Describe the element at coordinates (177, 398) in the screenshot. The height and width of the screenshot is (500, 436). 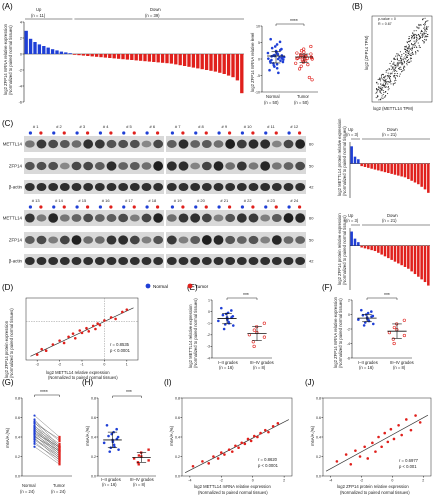
I see `corr-ytick-label-i: 0.8` at that location.